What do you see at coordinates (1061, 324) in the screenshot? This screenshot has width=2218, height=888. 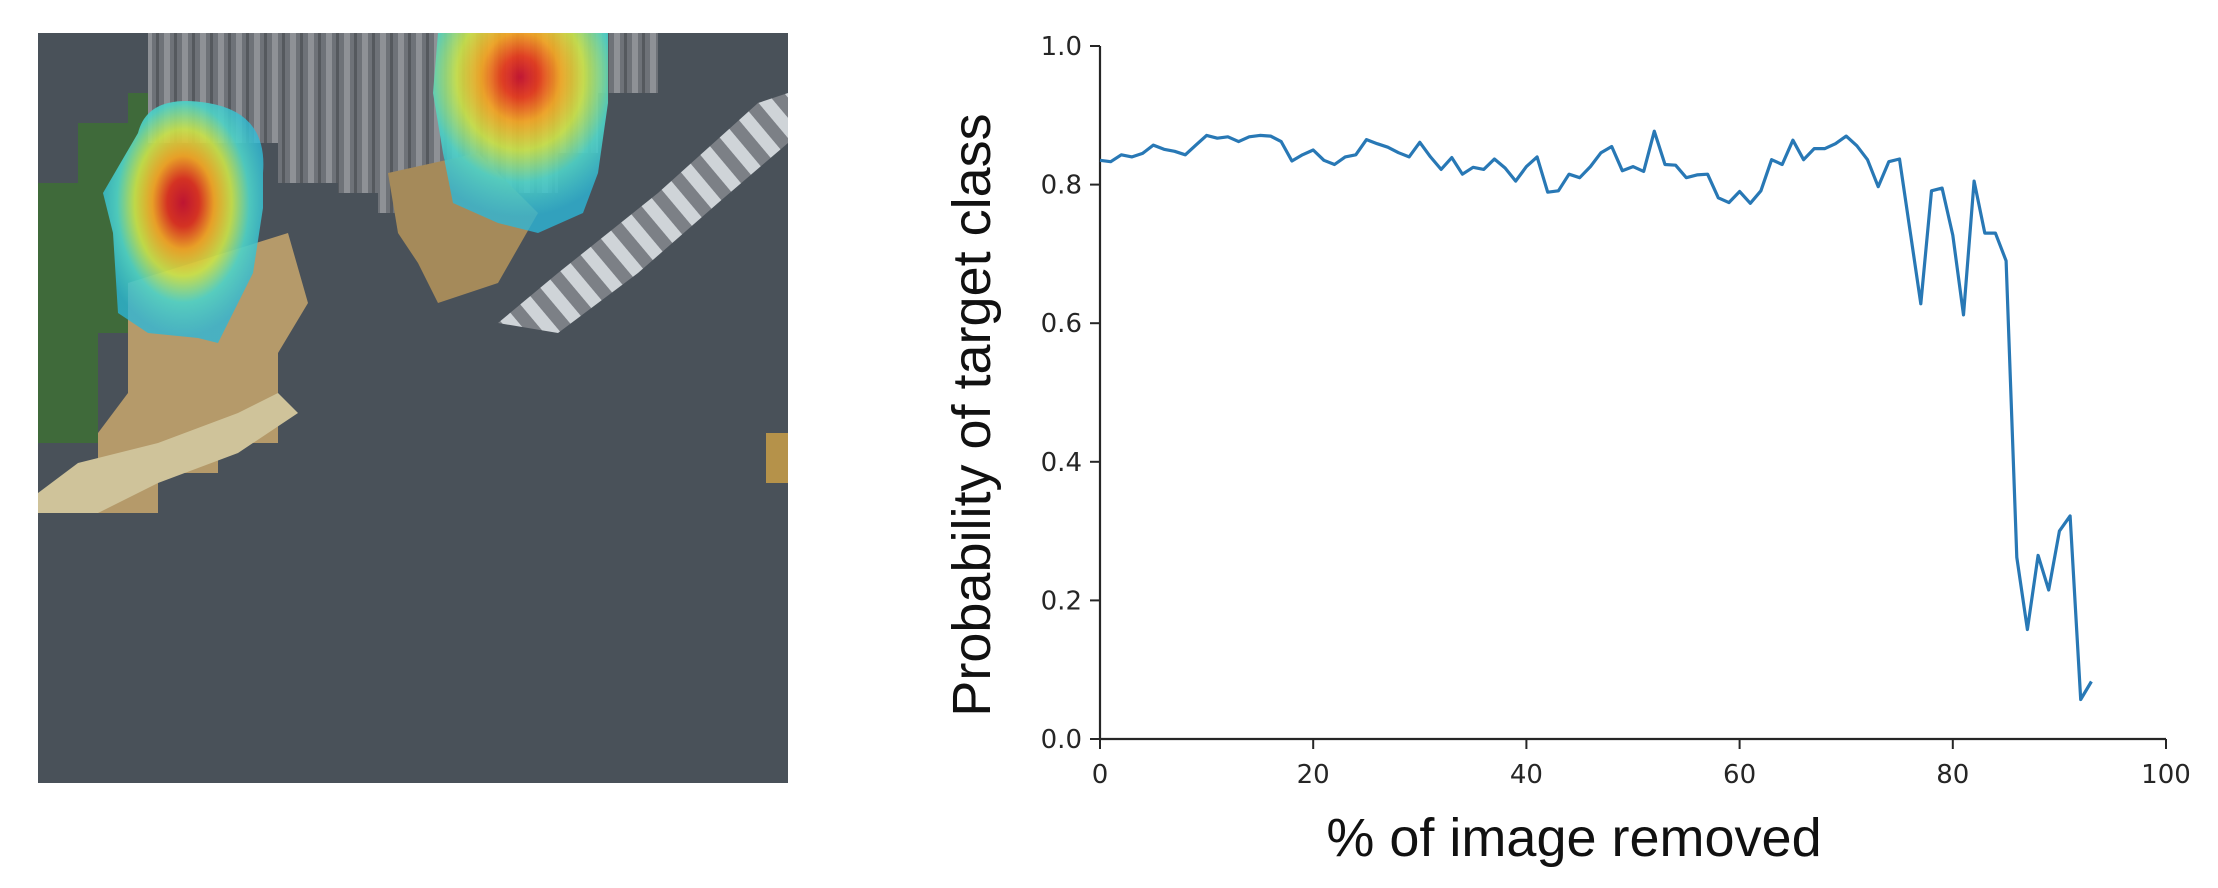 I see `y-tick-label: 0.6` at bounding box center [1061, 324].